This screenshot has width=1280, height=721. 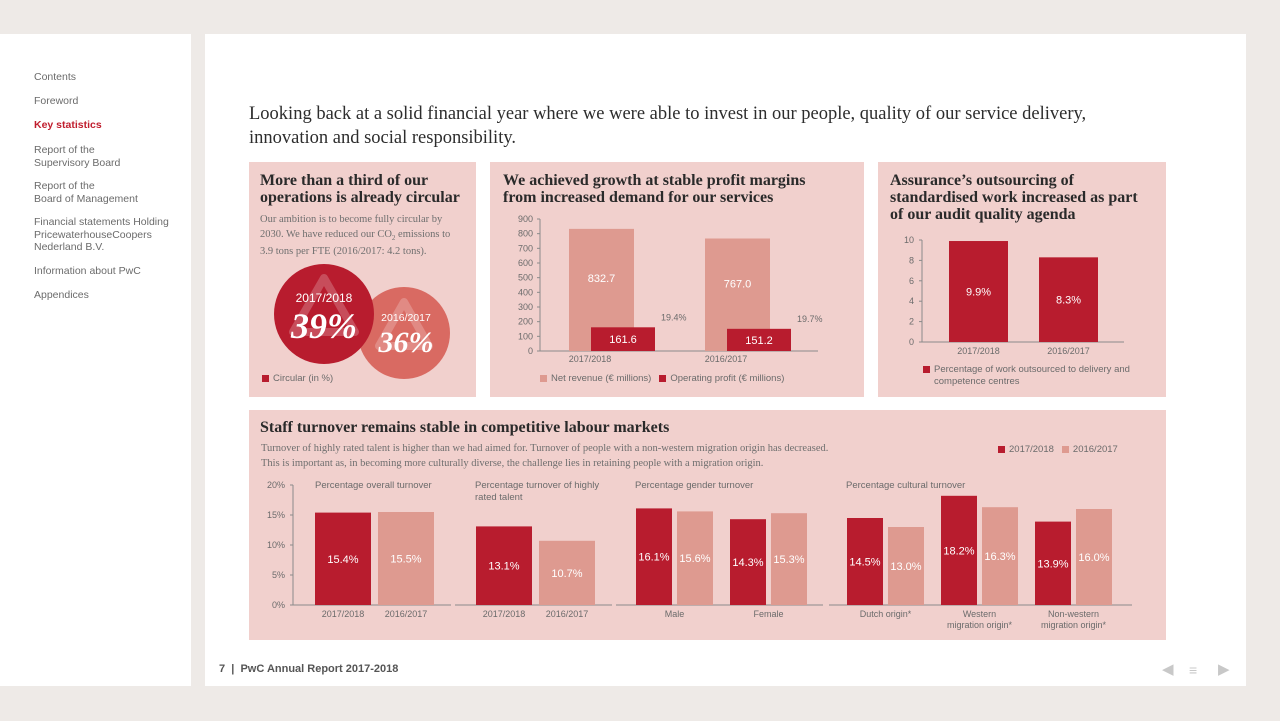 What do you see at coordinates (1031, 449) in the screenshot?
I see `staff-legend-2017: 2017/2018` at bounding box center [1031, 449].